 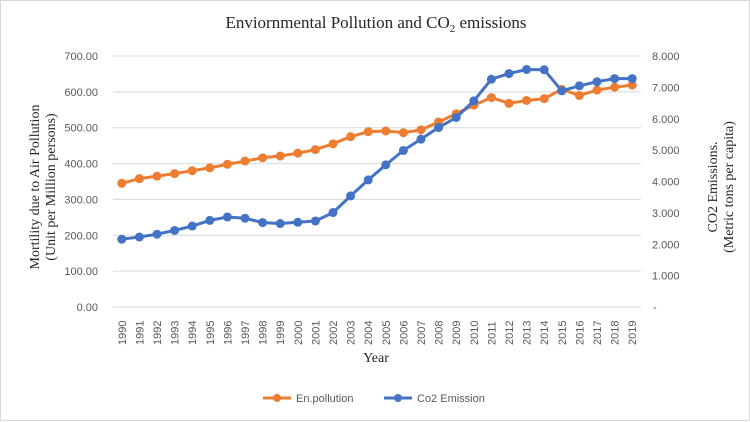 I want to click on right-axis-label-line1: CO2 Emissions., so click(x=713, y=186).